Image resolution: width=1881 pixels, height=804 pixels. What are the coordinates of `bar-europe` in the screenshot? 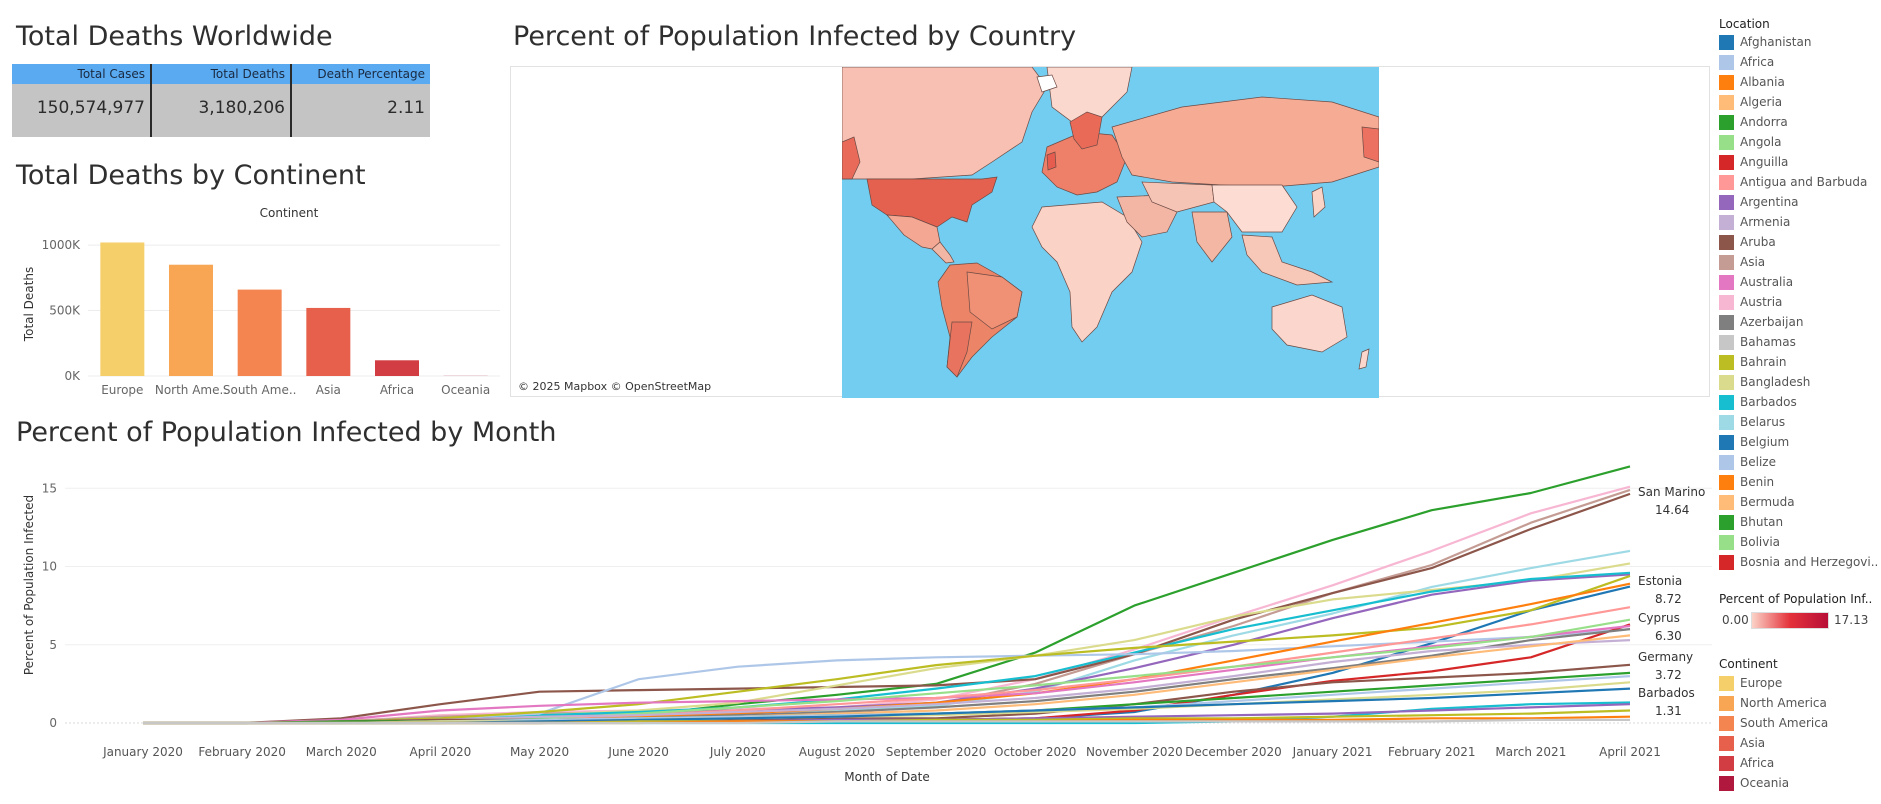 It's located at (122, 309).